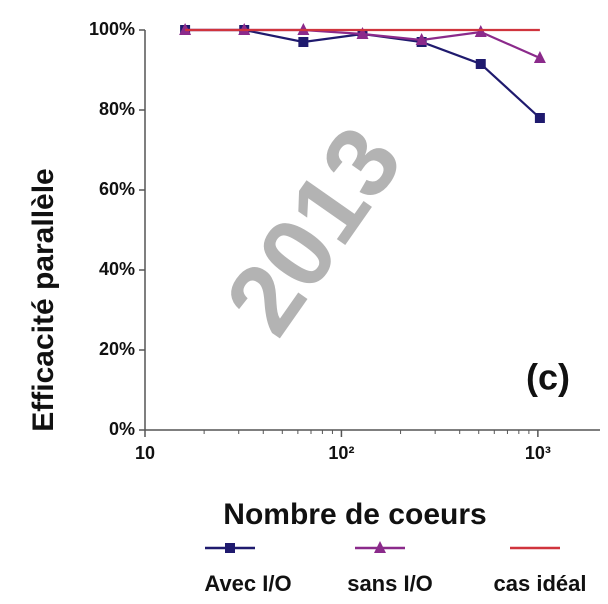 The width and height of the screenshot is (608, 604). Describe the element at coordinates (538, 453) in the screenshot. I see `x-tick-label: 10³` at that location.